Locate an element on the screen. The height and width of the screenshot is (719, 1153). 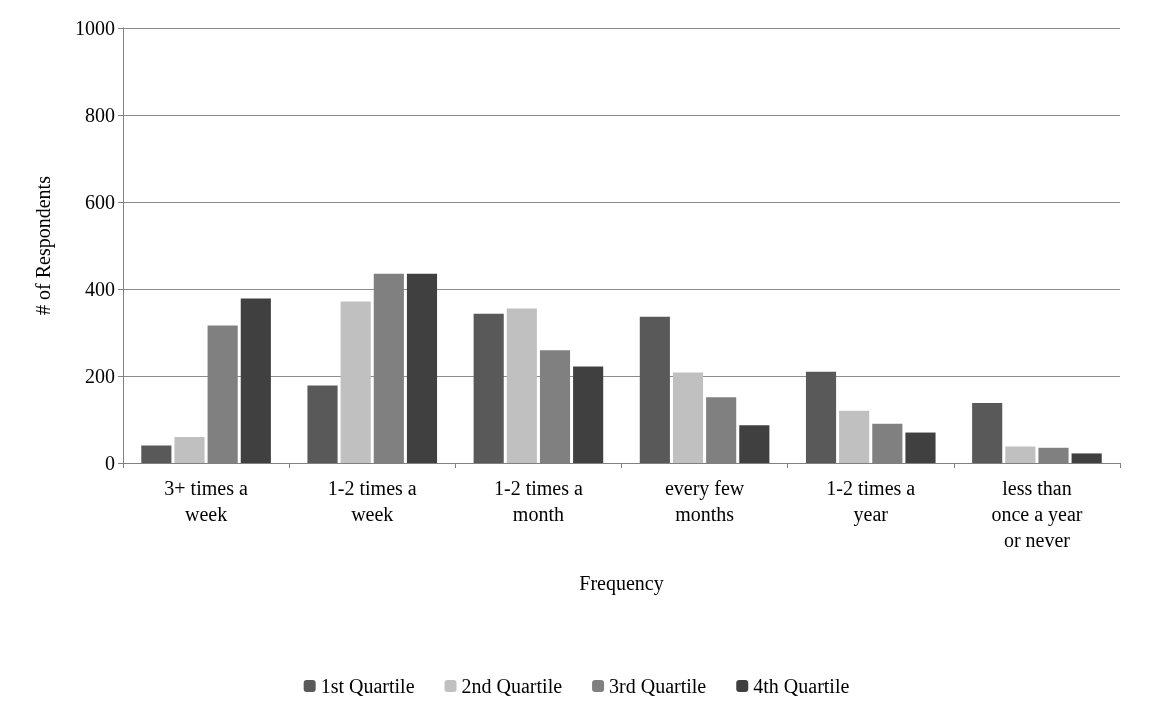
legend-label: 1st Quartile is located at coordinates (367, 686).